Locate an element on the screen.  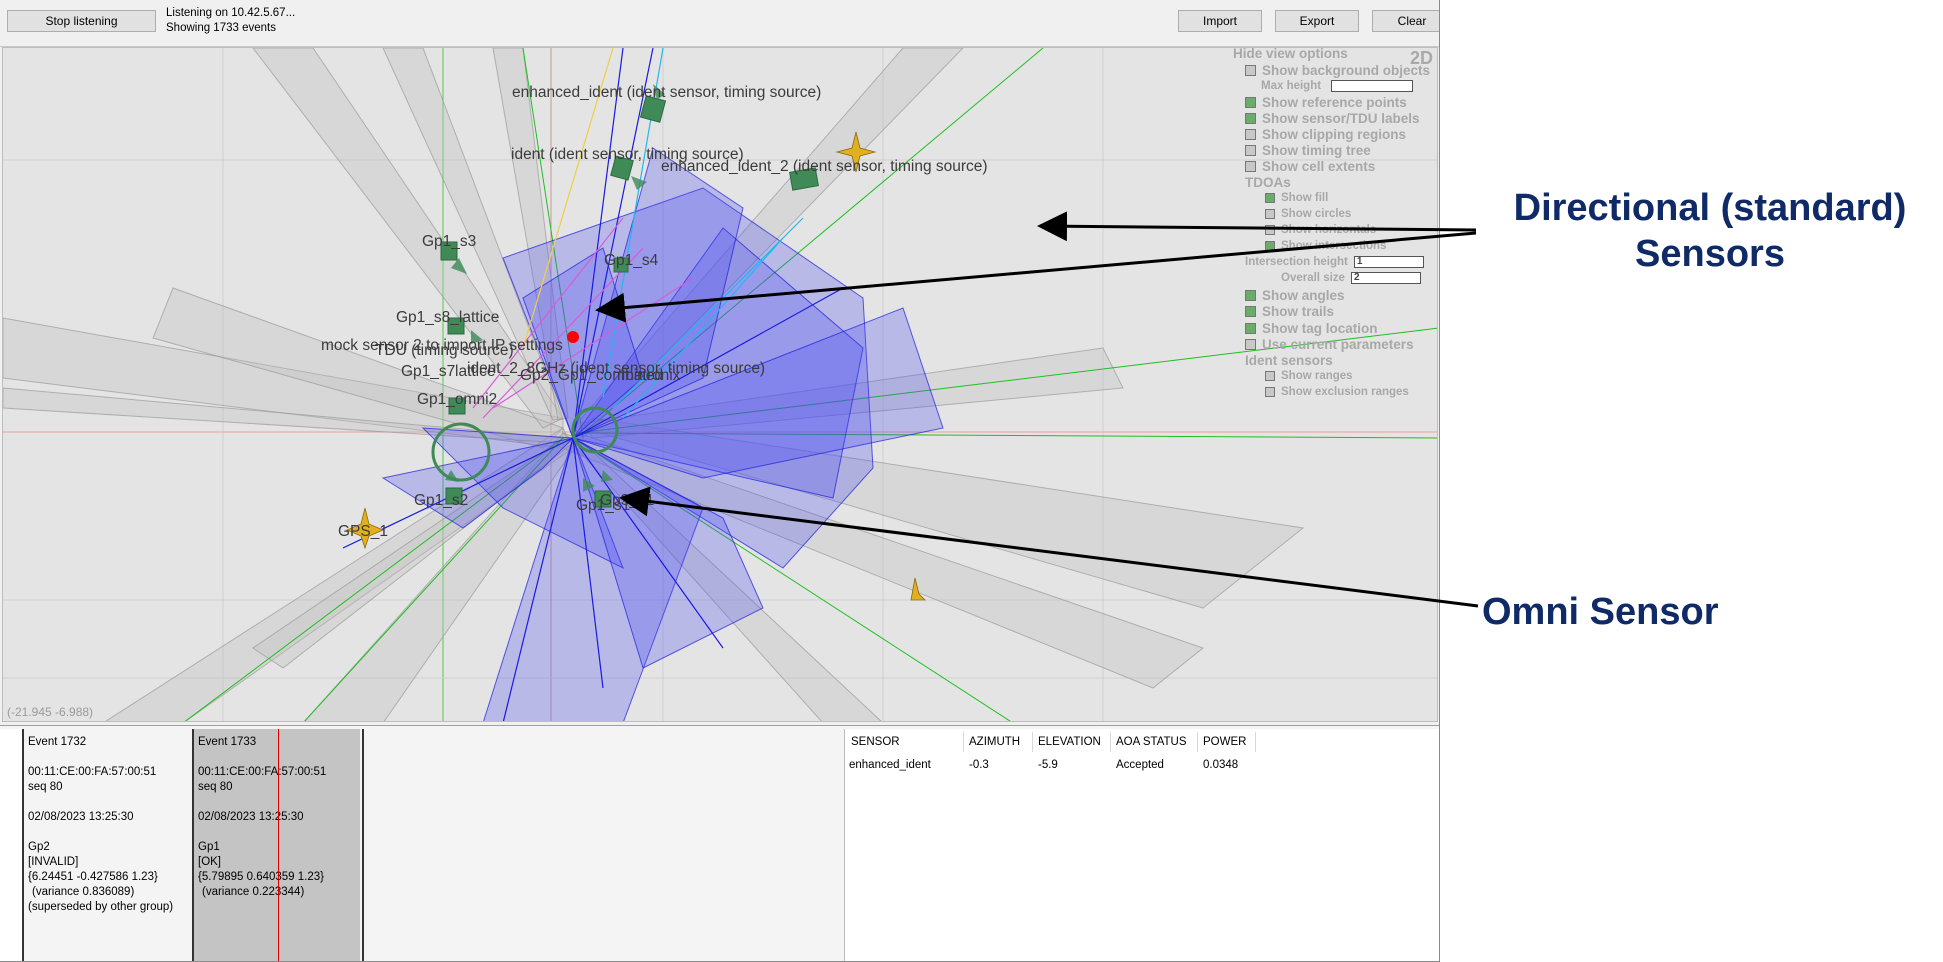
export-button: Export is located at coordinates (1317, 21).